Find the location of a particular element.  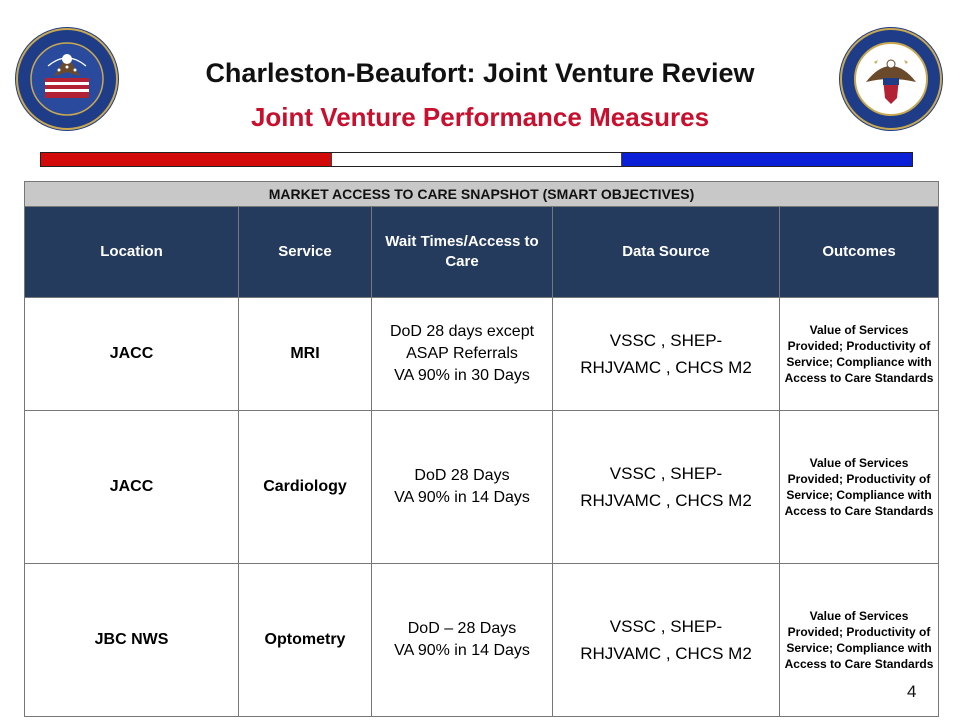

page-number: 4 is located at coordinates (912, 691).